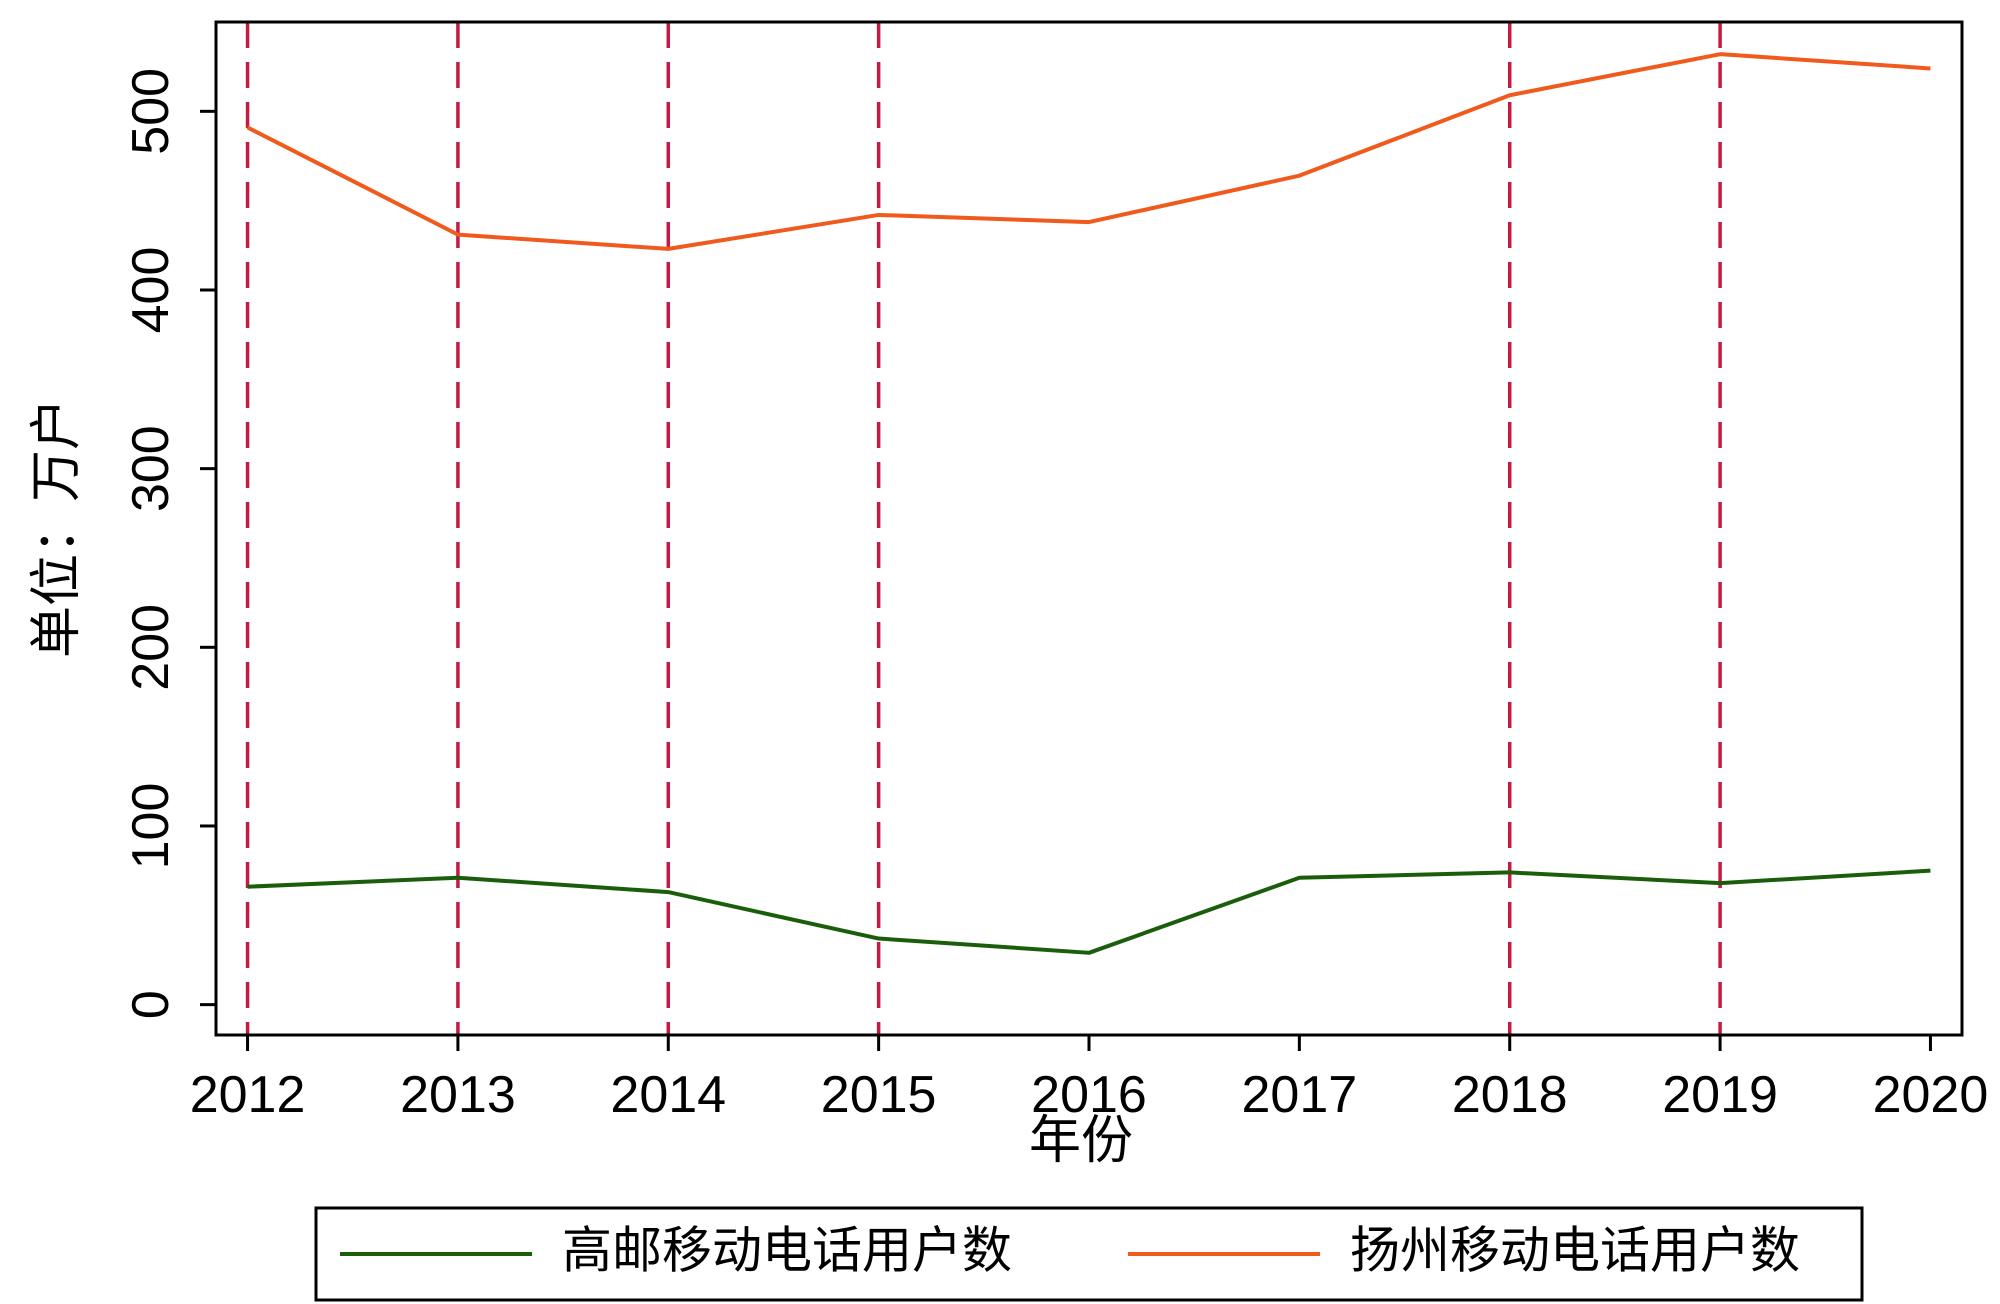  Describe the element at coordinates (151, 468) in the screenshot. I see `y-tick-label-300: 300` at that location.